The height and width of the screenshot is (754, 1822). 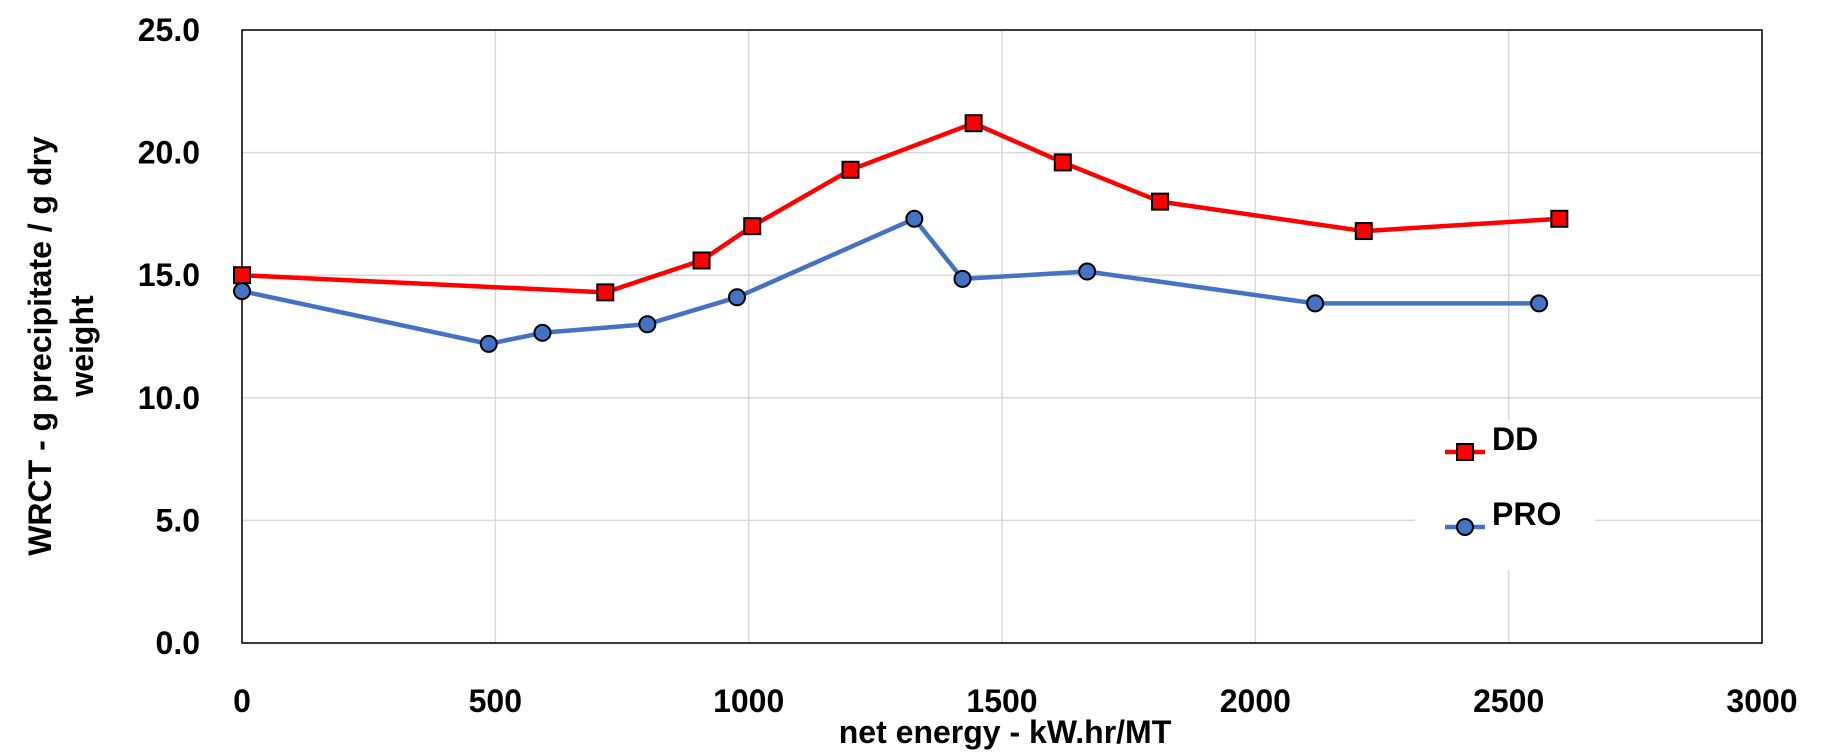 I want to click on x-axis-title: net energy - kW.hr/MT, so click(x=1005, y=732).